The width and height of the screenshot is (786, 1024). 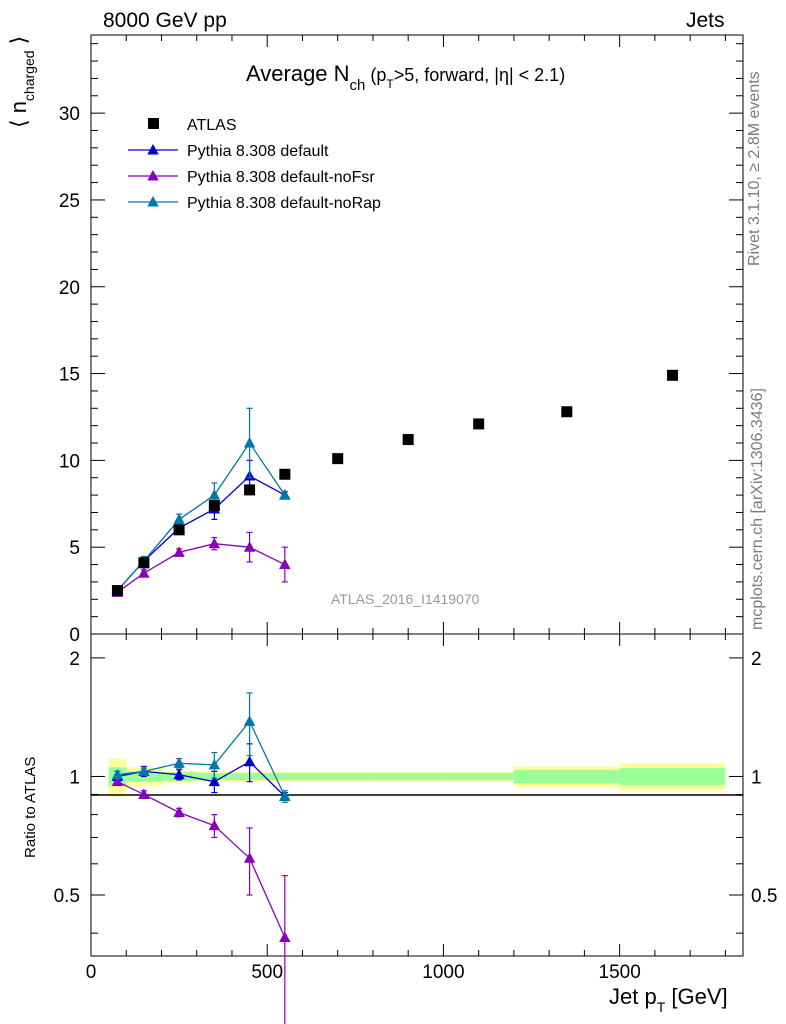 I want to click on x-label-sub: T, so click(x=661, y=1007).